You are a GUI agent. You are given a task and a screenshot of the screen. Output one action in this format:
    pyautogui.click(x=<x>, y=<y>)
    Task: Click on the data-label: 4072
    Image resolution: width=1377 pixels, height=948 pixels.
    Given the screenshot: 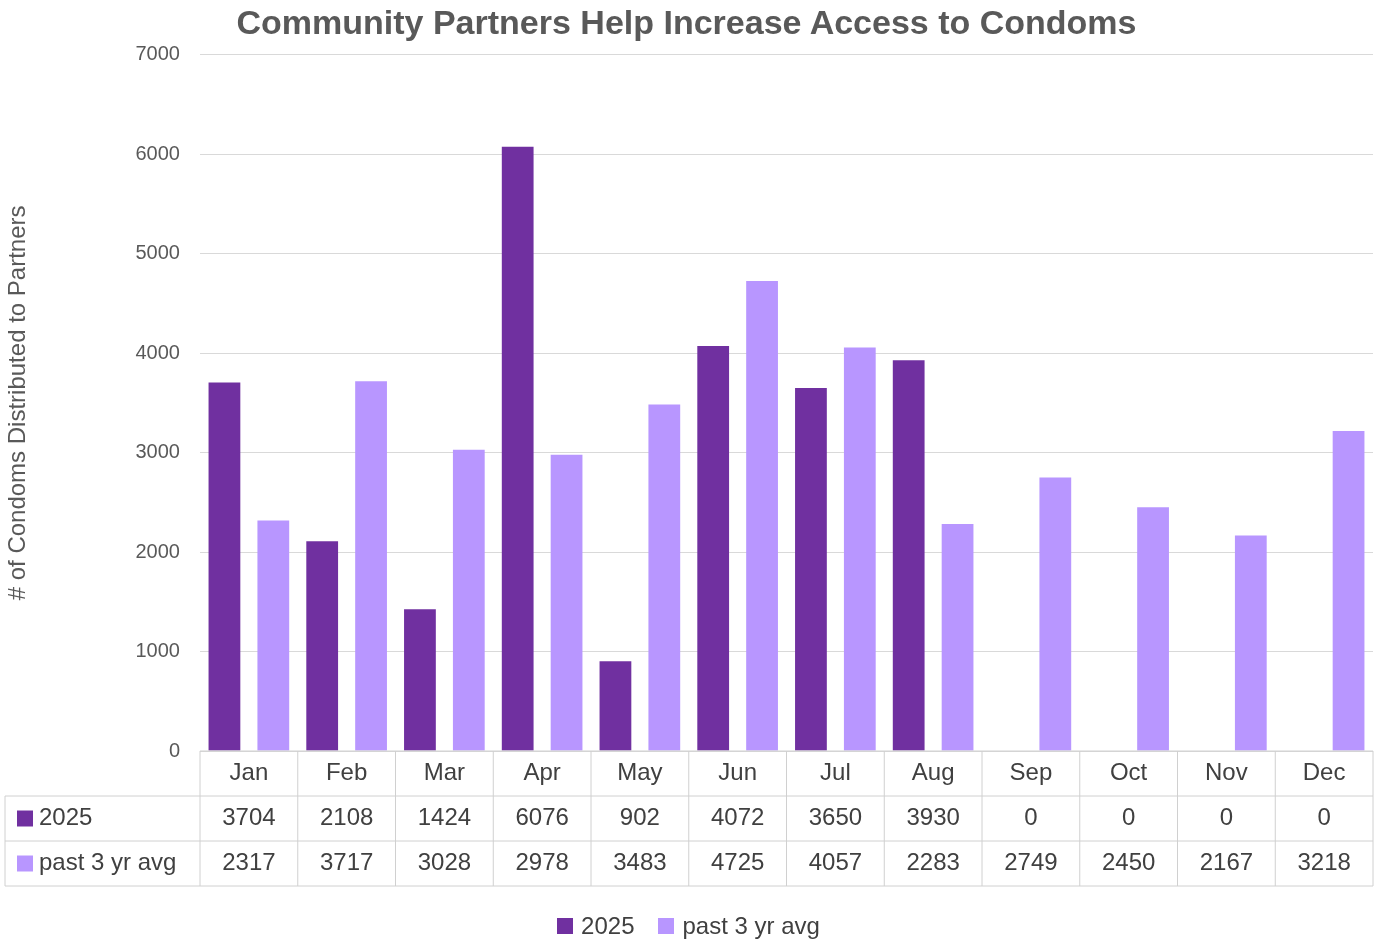 What is the action you would take?
    pyautogui.click(x=737, y=817)
    